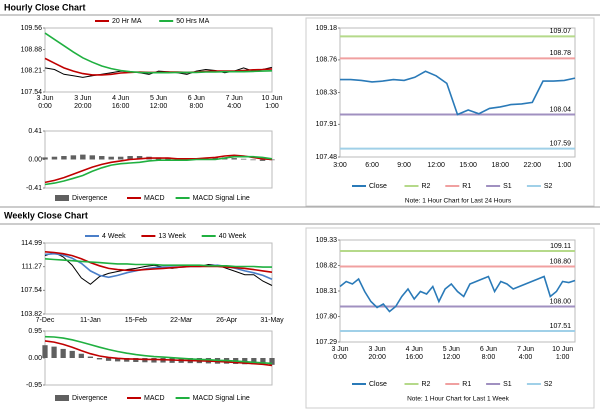 The width and height of the screenshot is (600, 413). I want to click on legend-label: R2, so click(426, 186).